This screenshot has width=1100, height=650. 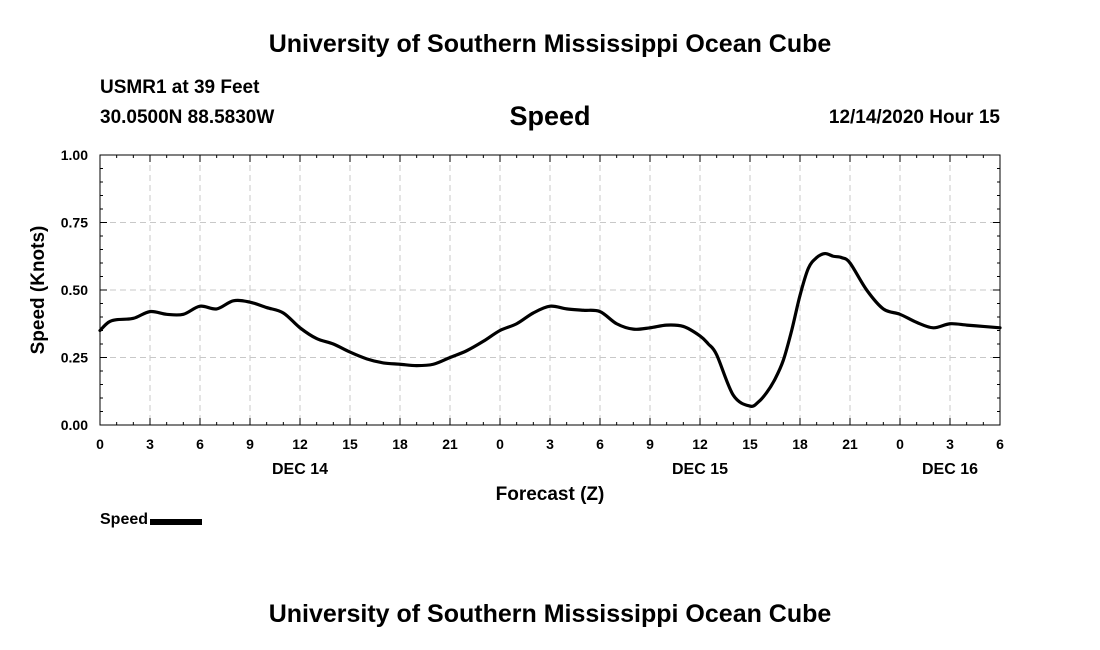 What do you see at coordinates (74, 358) in the screenshot?
I see `y-tick-label: 0.25` at bounding box center [74, 358].